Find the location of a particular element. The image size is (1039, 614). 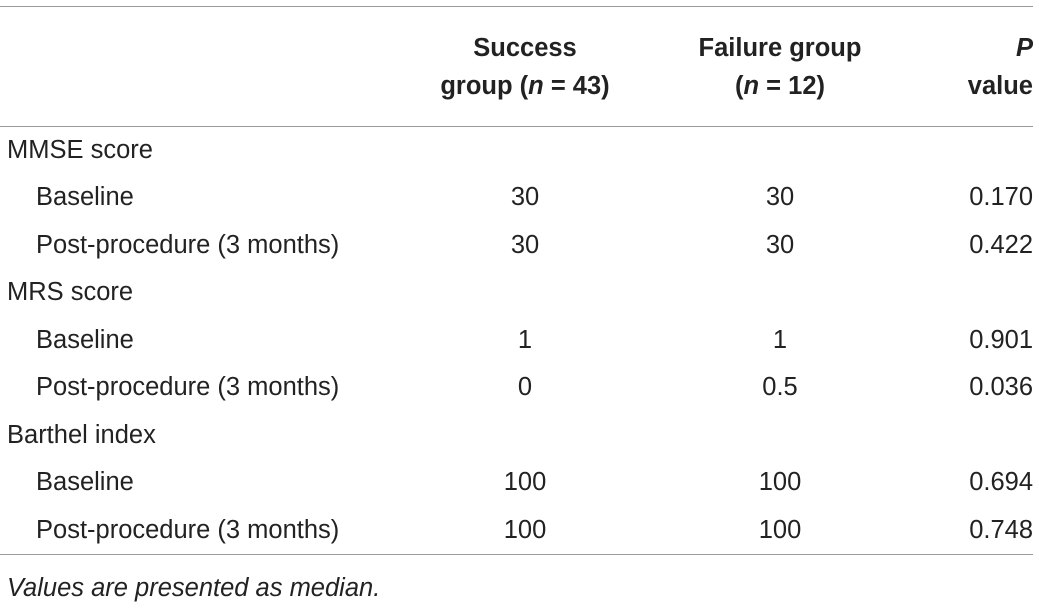

header-failure-line2: (n = 12) is located at coordinates (780, 86).